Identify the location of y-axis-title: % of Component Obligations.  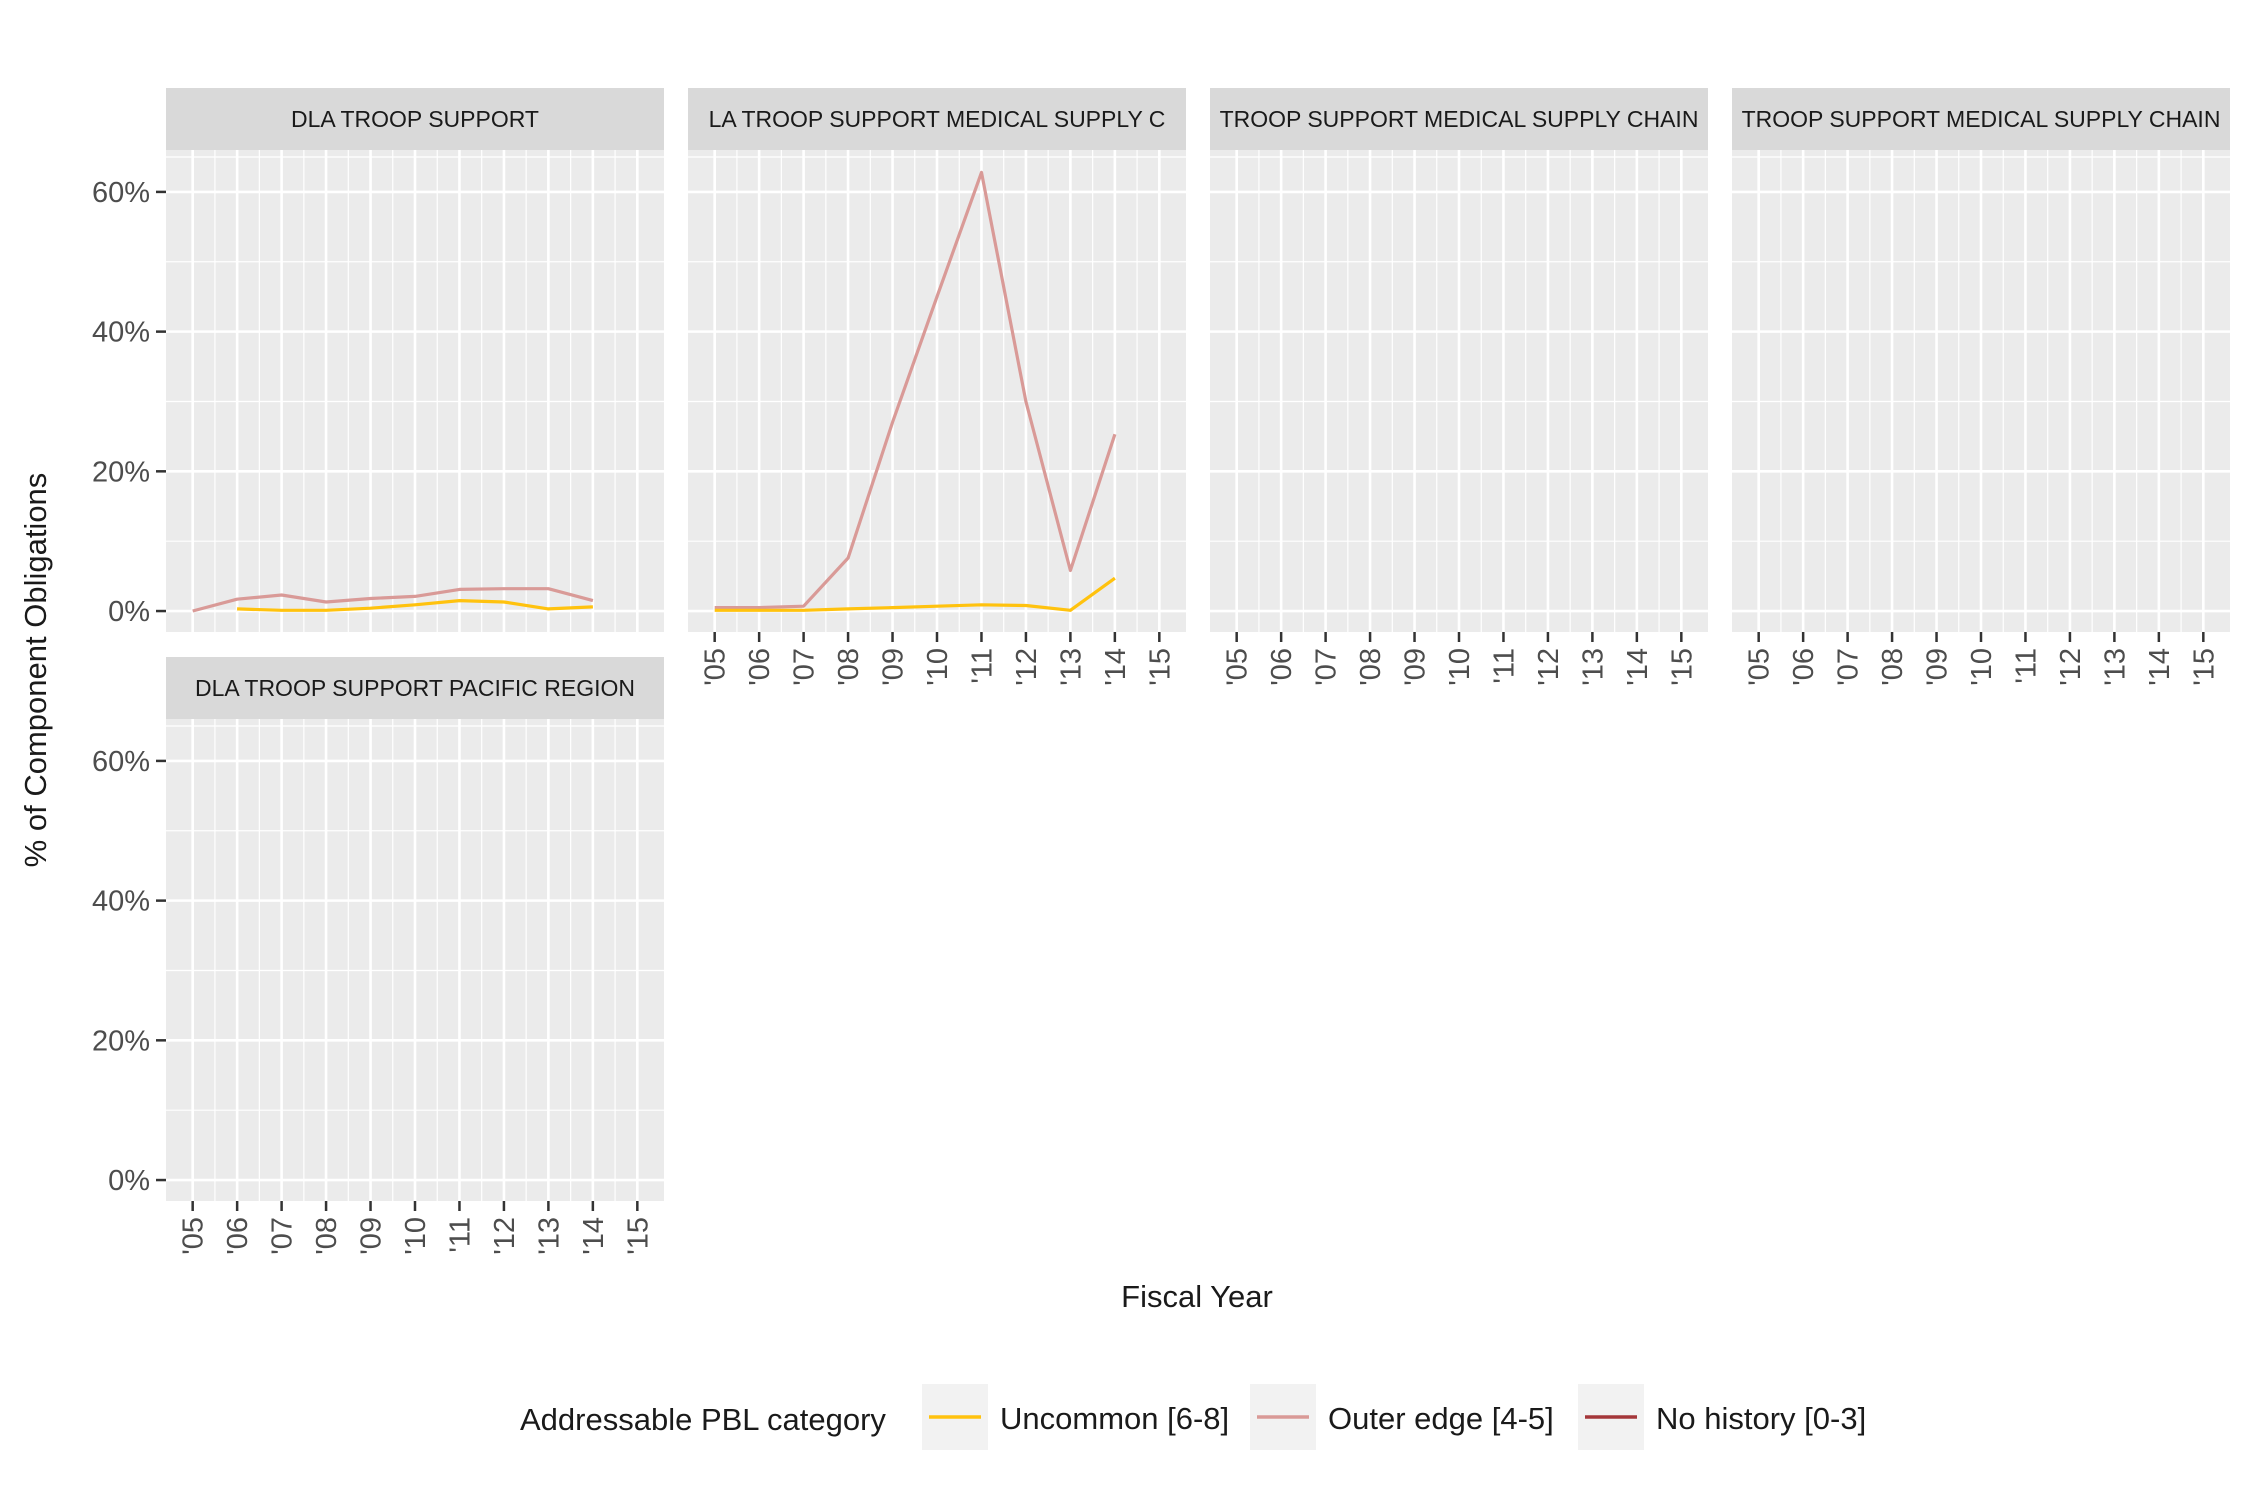
(35, 670).